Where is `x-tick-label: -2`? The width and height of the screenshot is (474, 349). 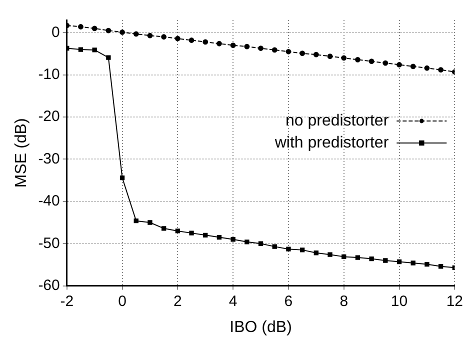 x-tick-label: -2 is located at coordinates (67, 301).